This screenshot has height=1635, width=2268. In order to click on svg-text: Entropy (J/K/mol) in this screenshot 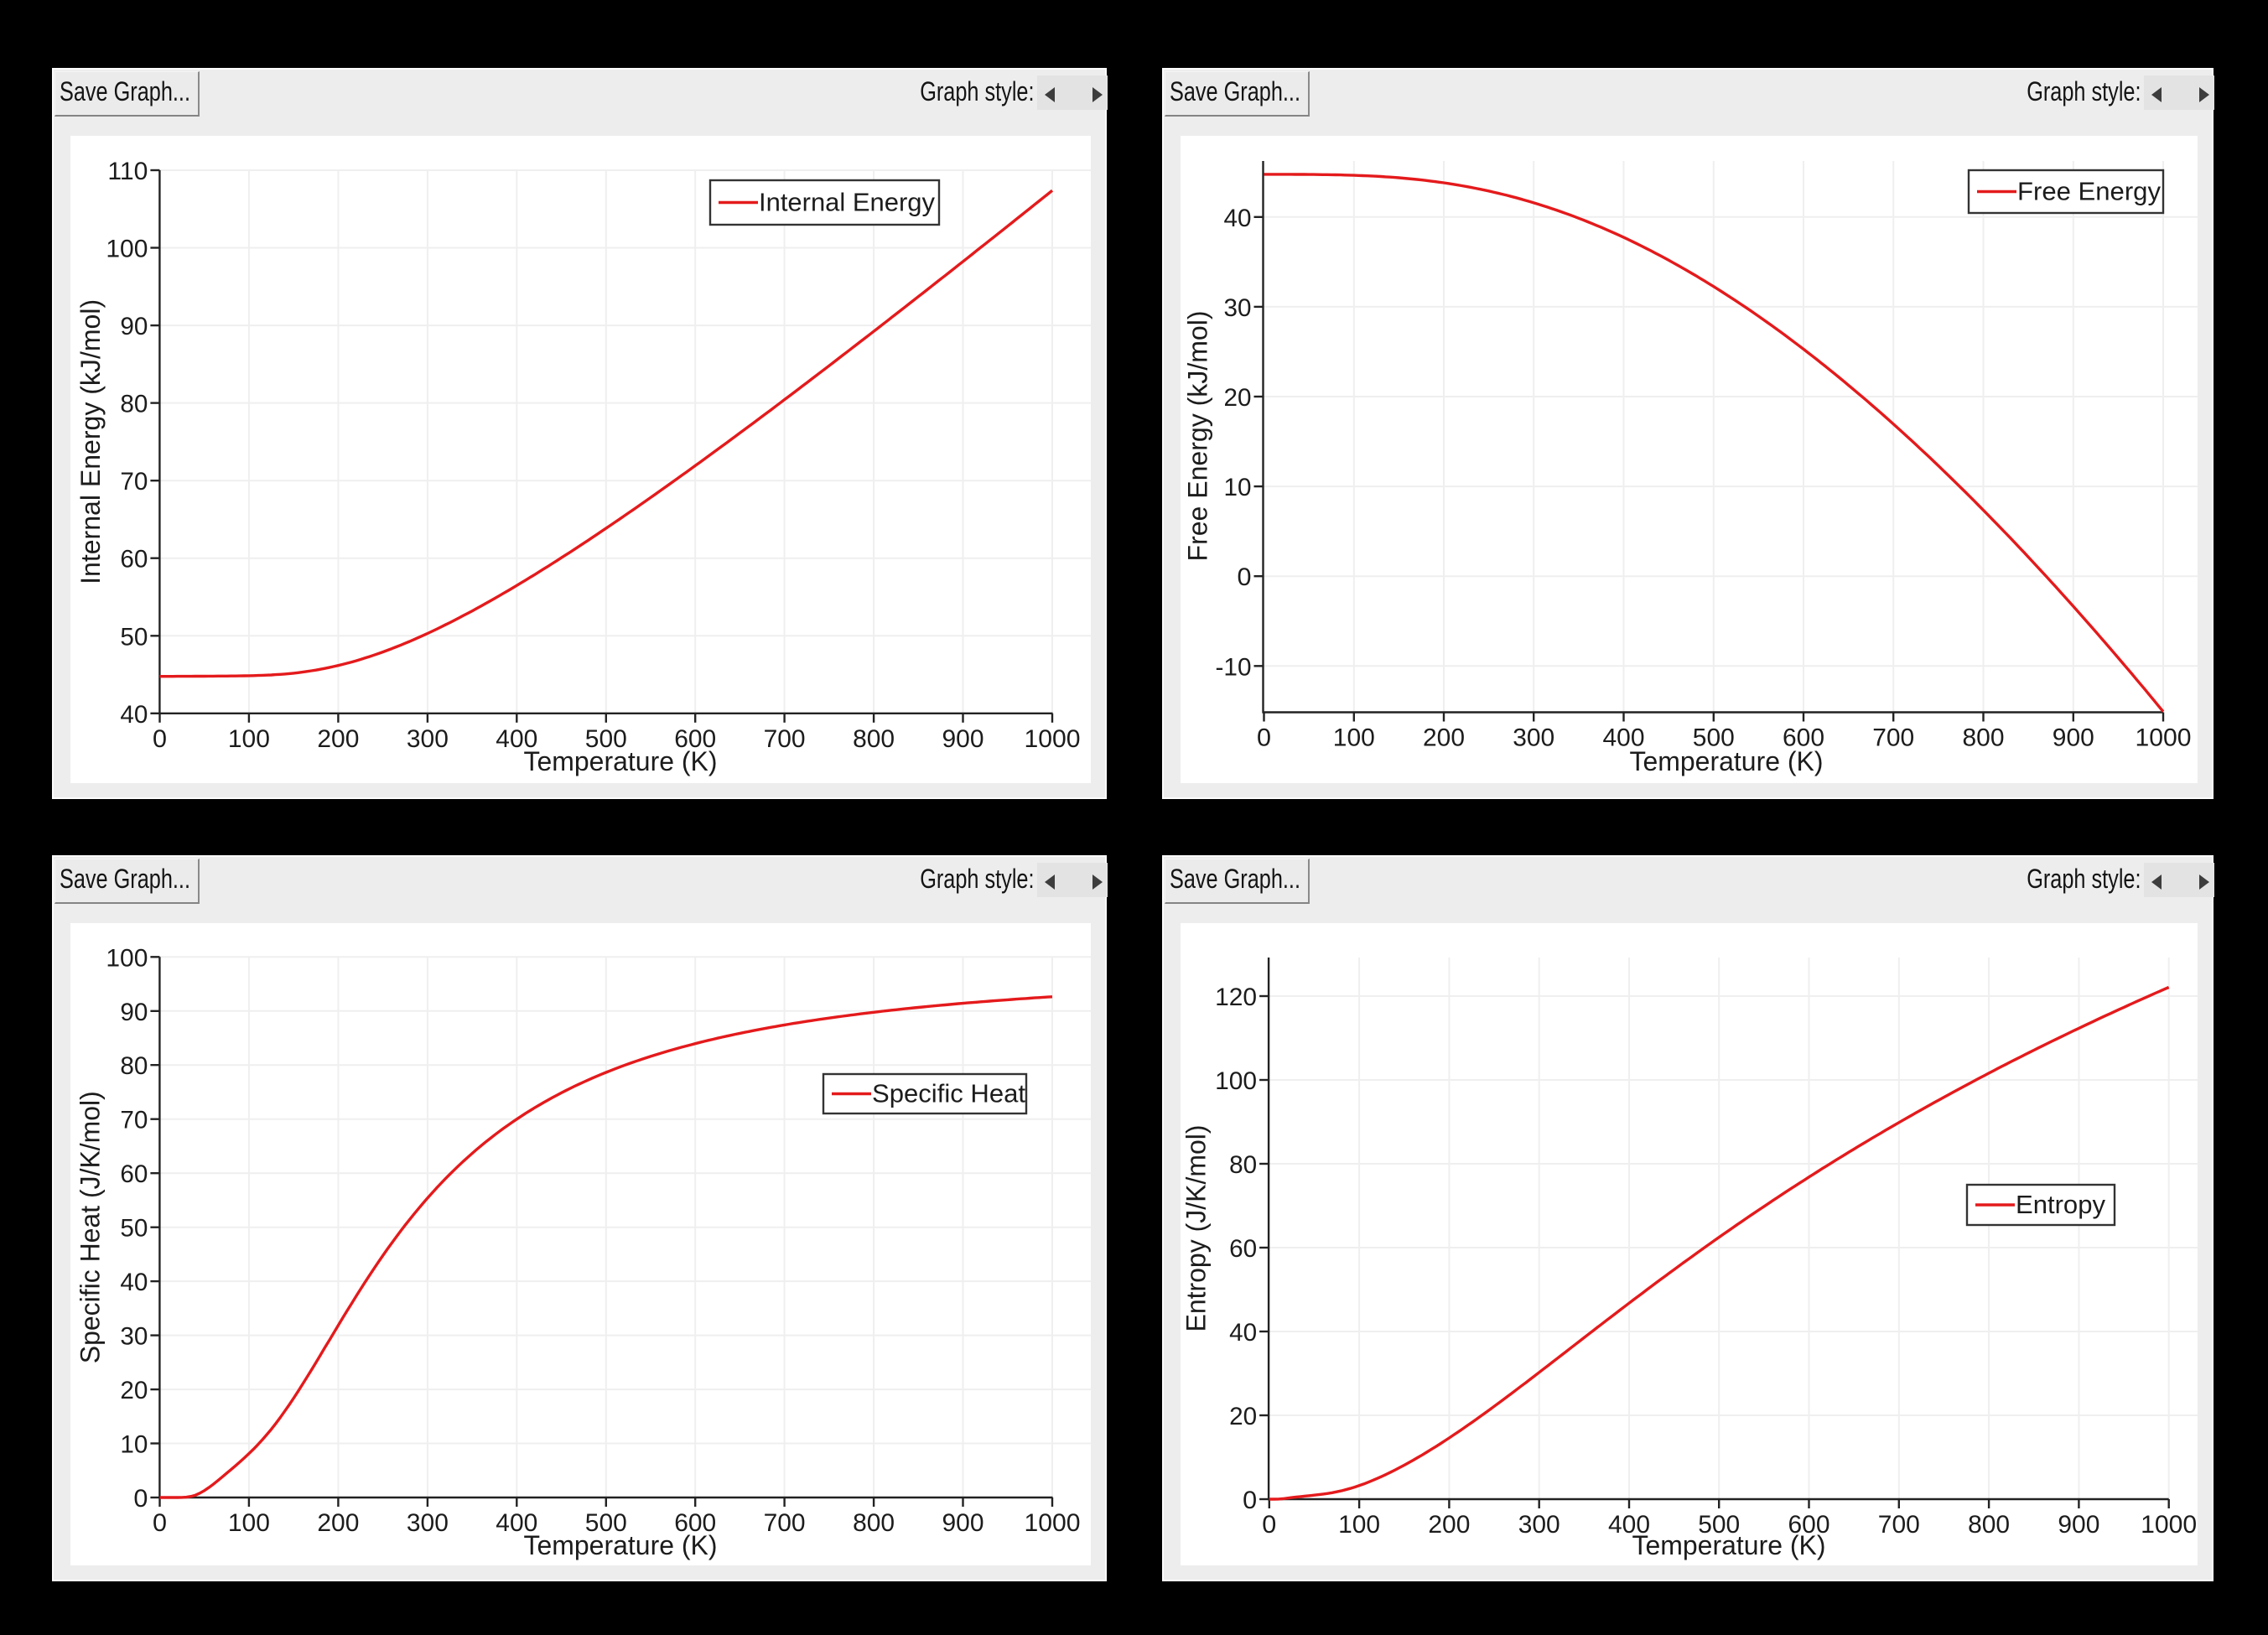, I will do `click(1196, 1228)`.